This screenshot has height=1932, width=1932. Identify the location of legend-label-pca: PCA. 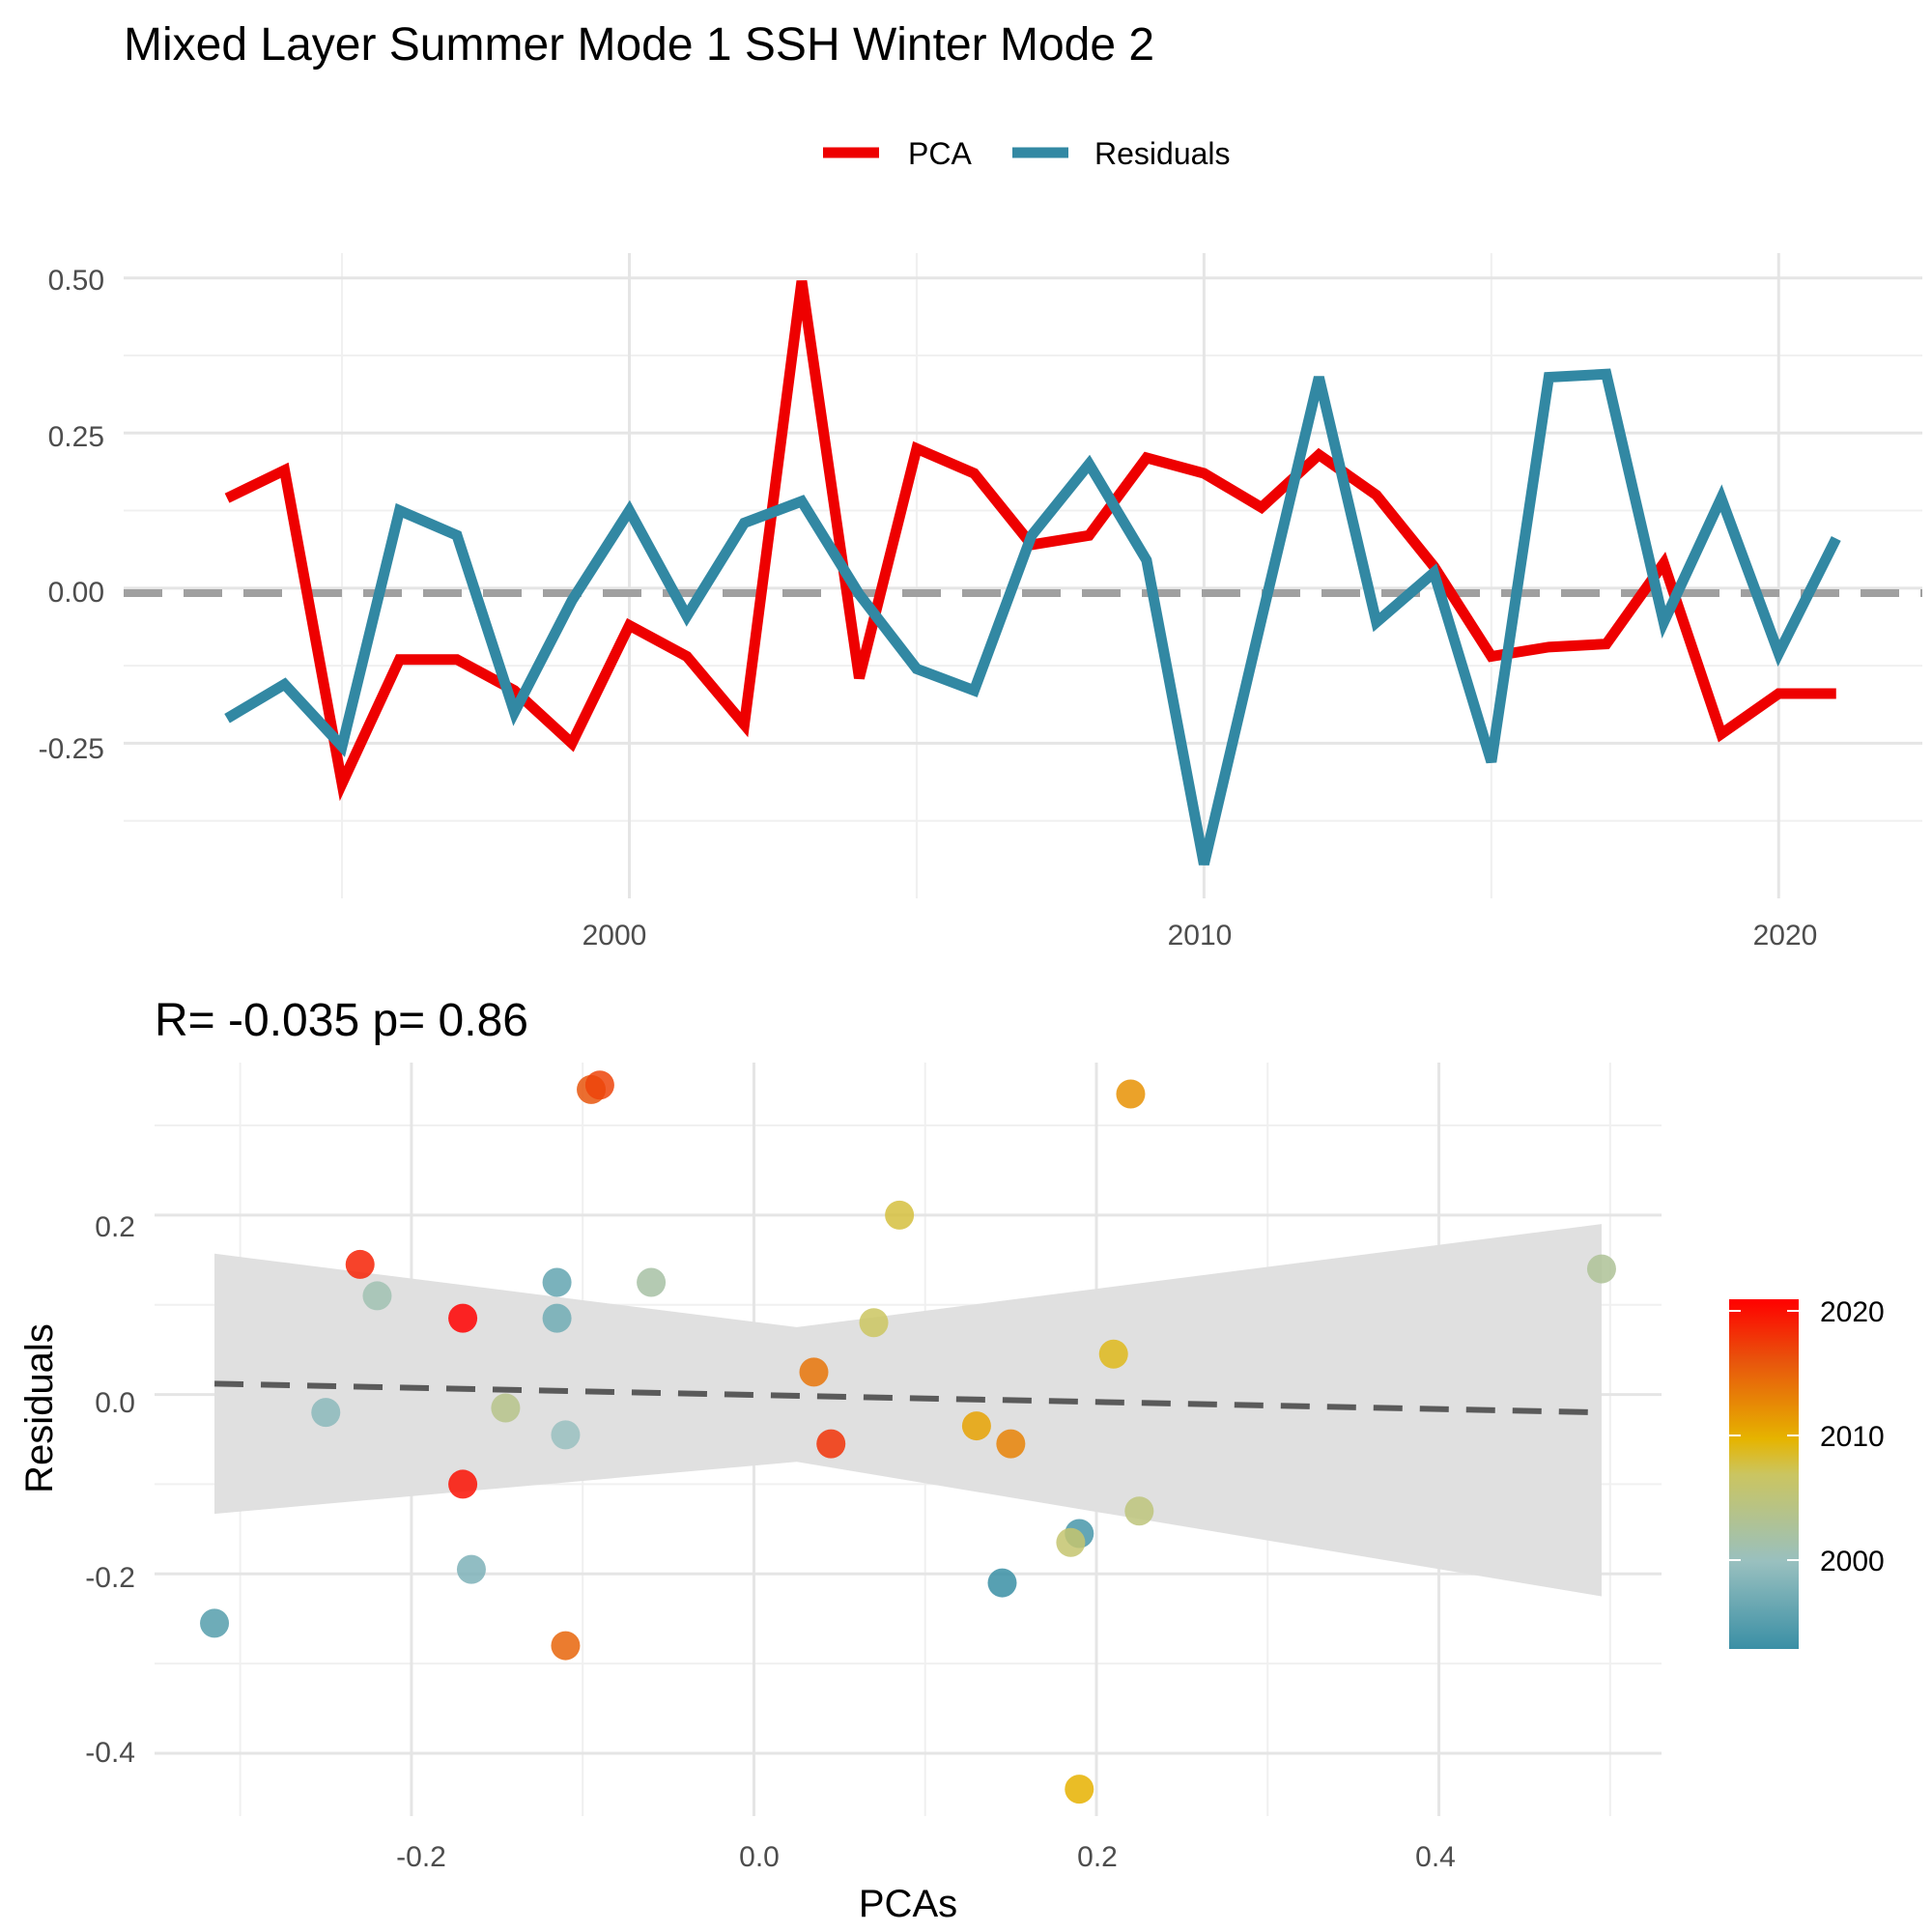
(940, 153).